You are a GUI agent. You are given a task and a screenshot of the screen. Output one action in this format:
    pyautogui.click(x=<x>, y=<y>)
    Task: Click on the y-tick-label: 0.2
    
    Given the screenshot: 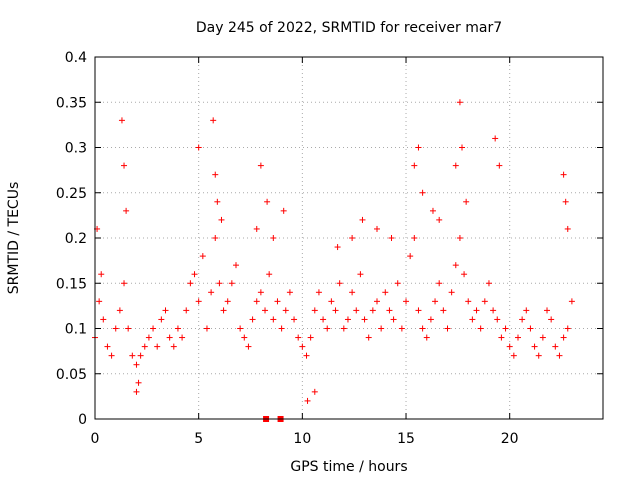 What is the action you would take?
    pyautogui.click(x=76, y=239)
    